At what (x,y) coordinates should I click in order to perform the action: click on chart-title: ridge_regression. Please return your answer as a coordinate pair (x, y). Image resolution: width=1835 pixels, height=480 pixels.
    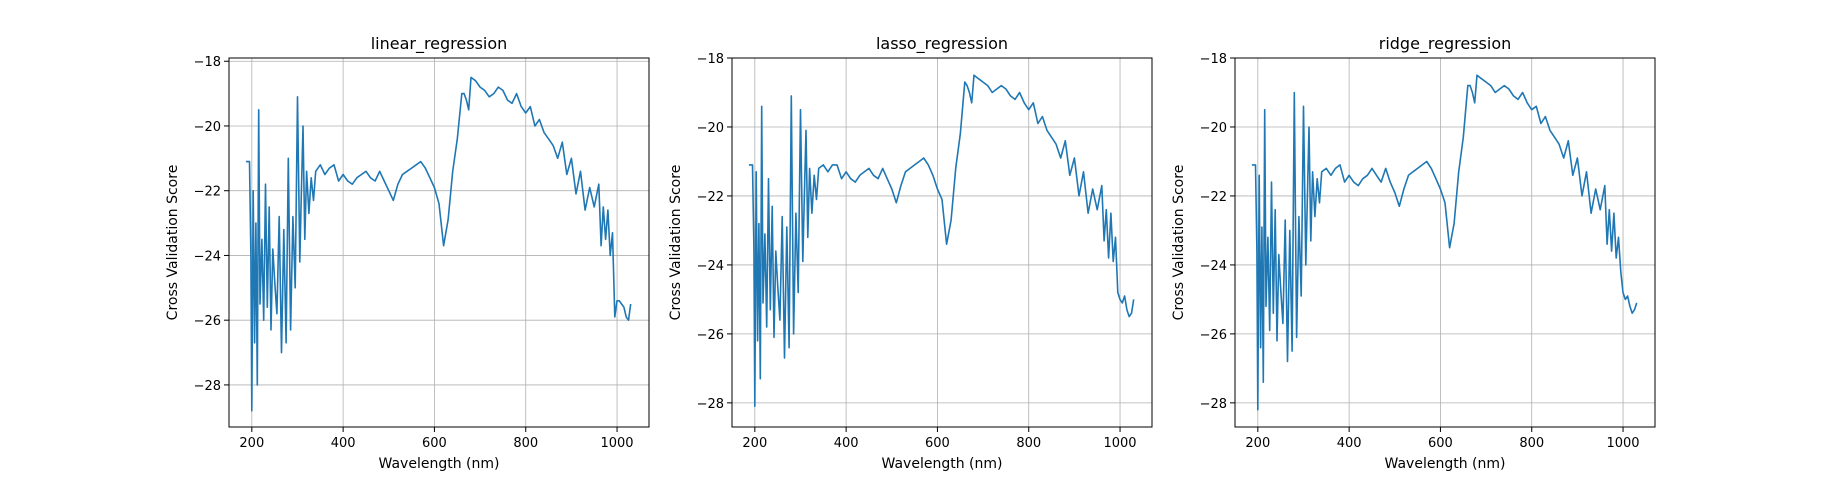
    Looking at the image, I should click on (1445, 44).